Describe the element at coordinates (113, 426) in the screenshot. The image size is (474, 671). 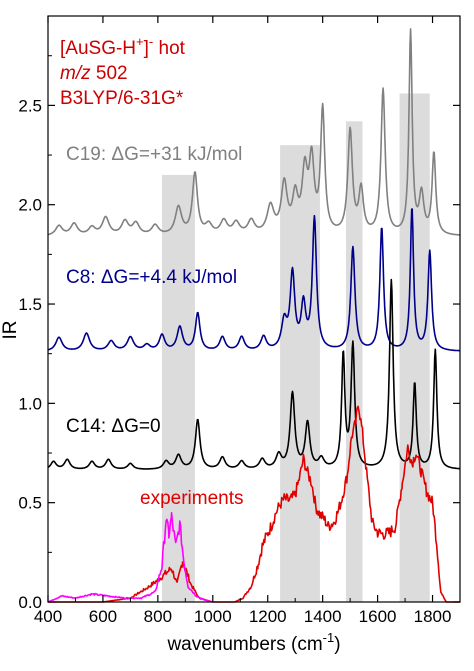
I see `series-label-c14: C14: ΔG=0` at that location.